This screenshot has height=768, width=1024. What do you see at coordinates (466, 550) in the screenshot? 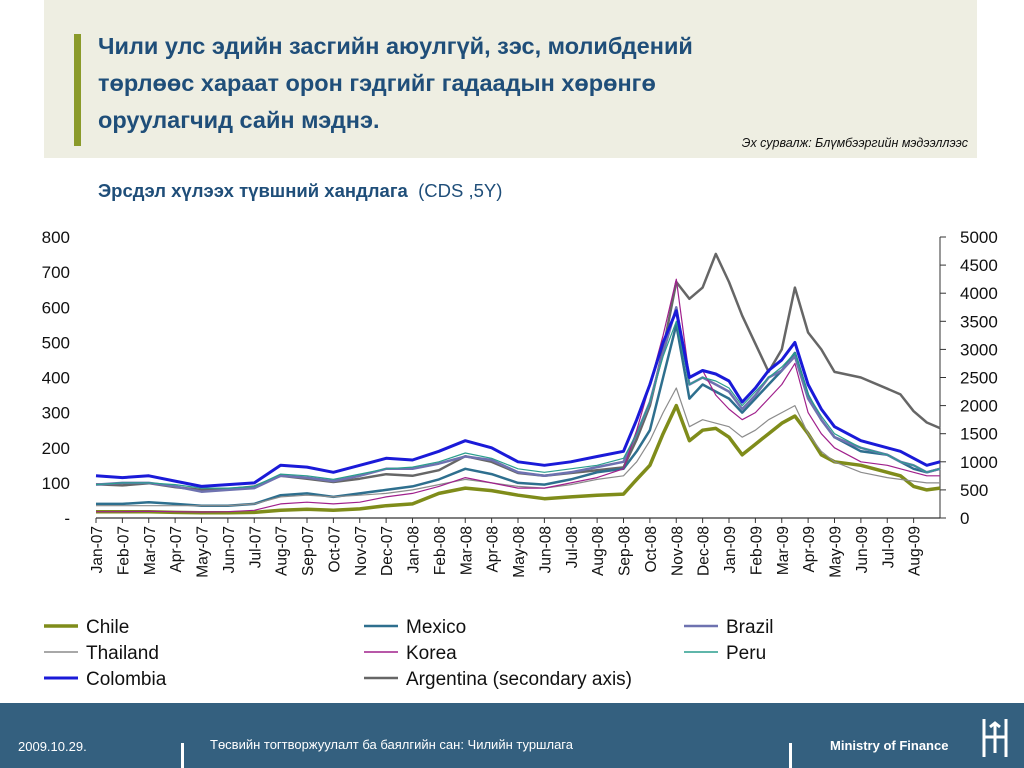
I see `x-tick-label: Mar-08` at bounding box center [466, 550].